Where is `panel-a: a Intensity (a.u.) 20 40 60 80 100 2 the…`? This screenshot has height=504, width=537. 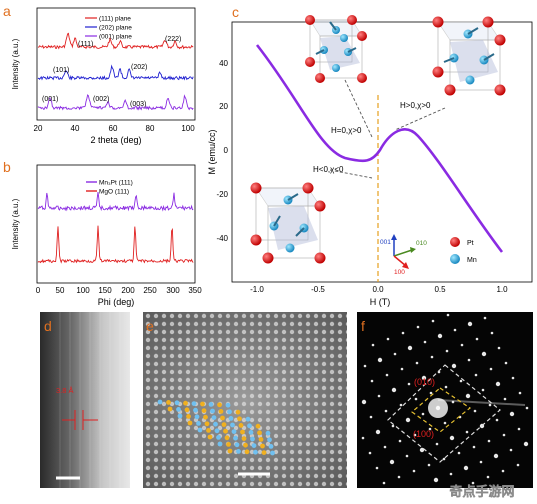 panel-a: a Intensity (a.u.) 20 40 60 80 100 2 the… is located at coordinates (99, 74).